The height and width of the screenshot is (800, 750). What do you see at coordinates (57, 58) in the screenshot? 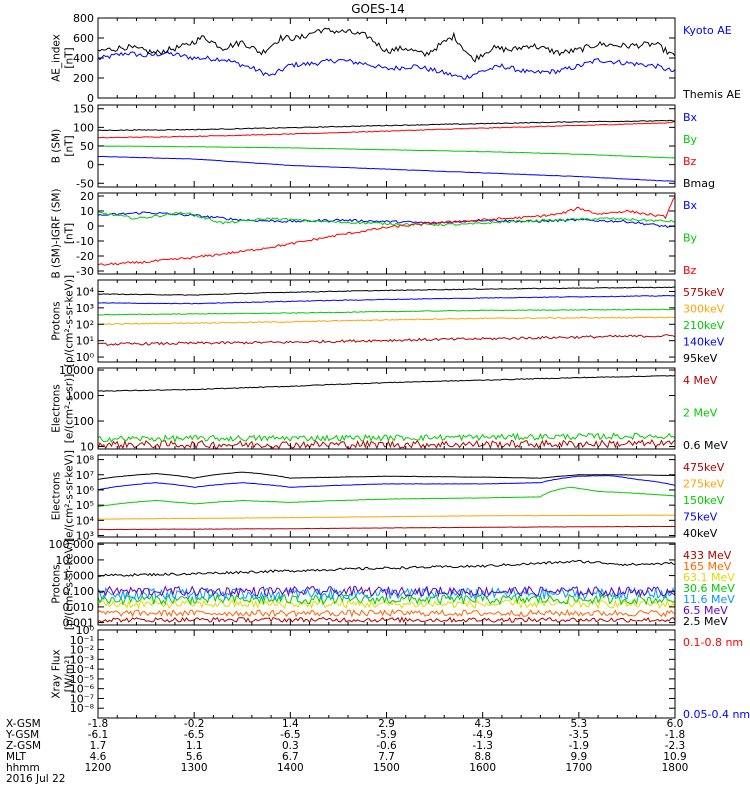
I see `y-axis-label: AE_index` at bounding box center [57, 58].